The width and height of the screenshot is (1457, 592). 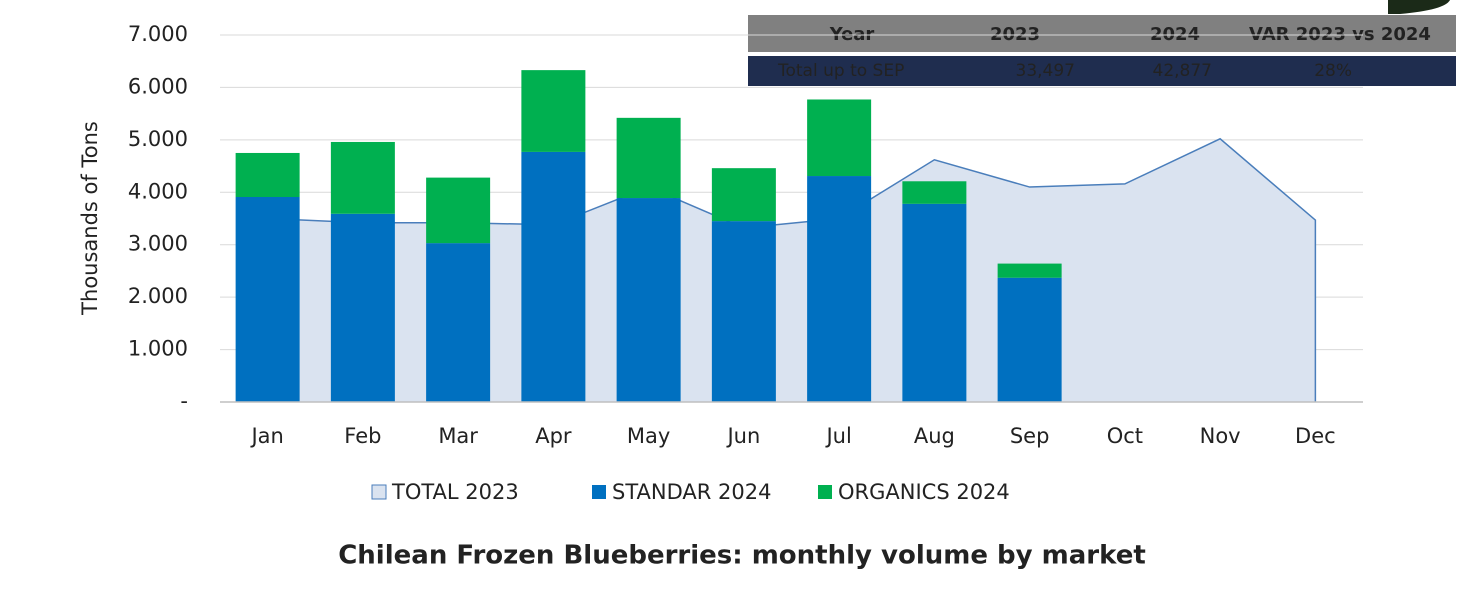 What do you see at coordinates (742, 436) in the screenshot?
I see `x-tick-label: Jun` at bounding box center [742, 436].